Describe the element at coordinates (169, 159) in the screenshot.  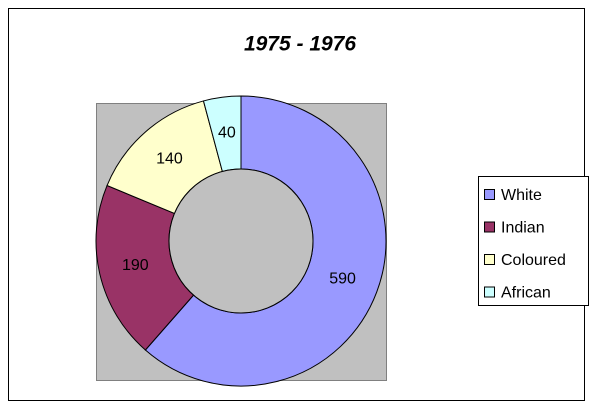
I see `data-label: 140` at that location.